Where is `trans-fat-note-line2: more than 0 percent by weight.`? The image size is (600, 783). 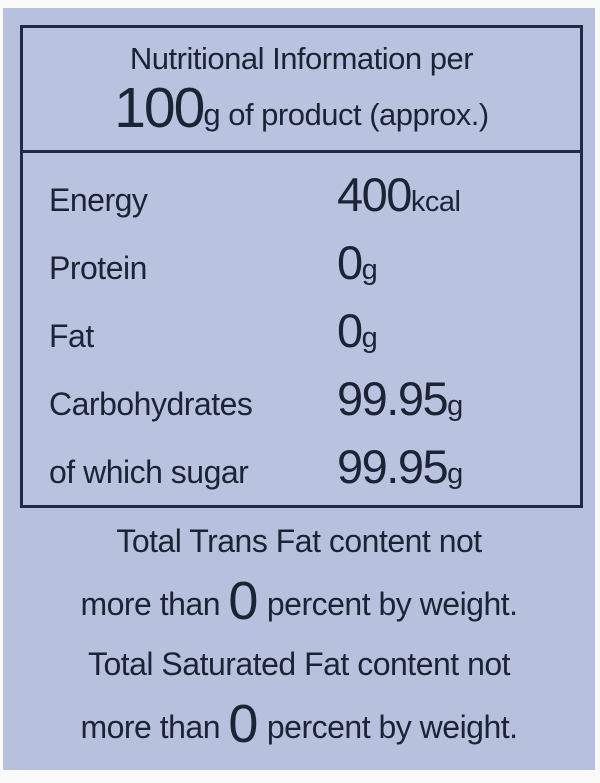
trans-fat-note-line2: more than 0 percent by weight. is located at coordinates (299, 602).